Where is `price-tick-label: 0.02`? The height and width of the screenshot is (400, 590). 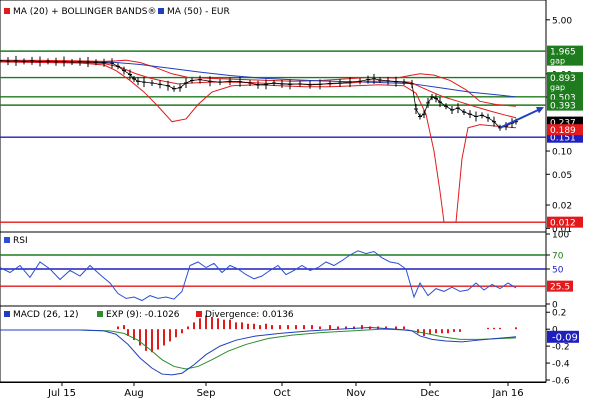
price-tick-label: 0.02 is located at coordinates (562, 207).